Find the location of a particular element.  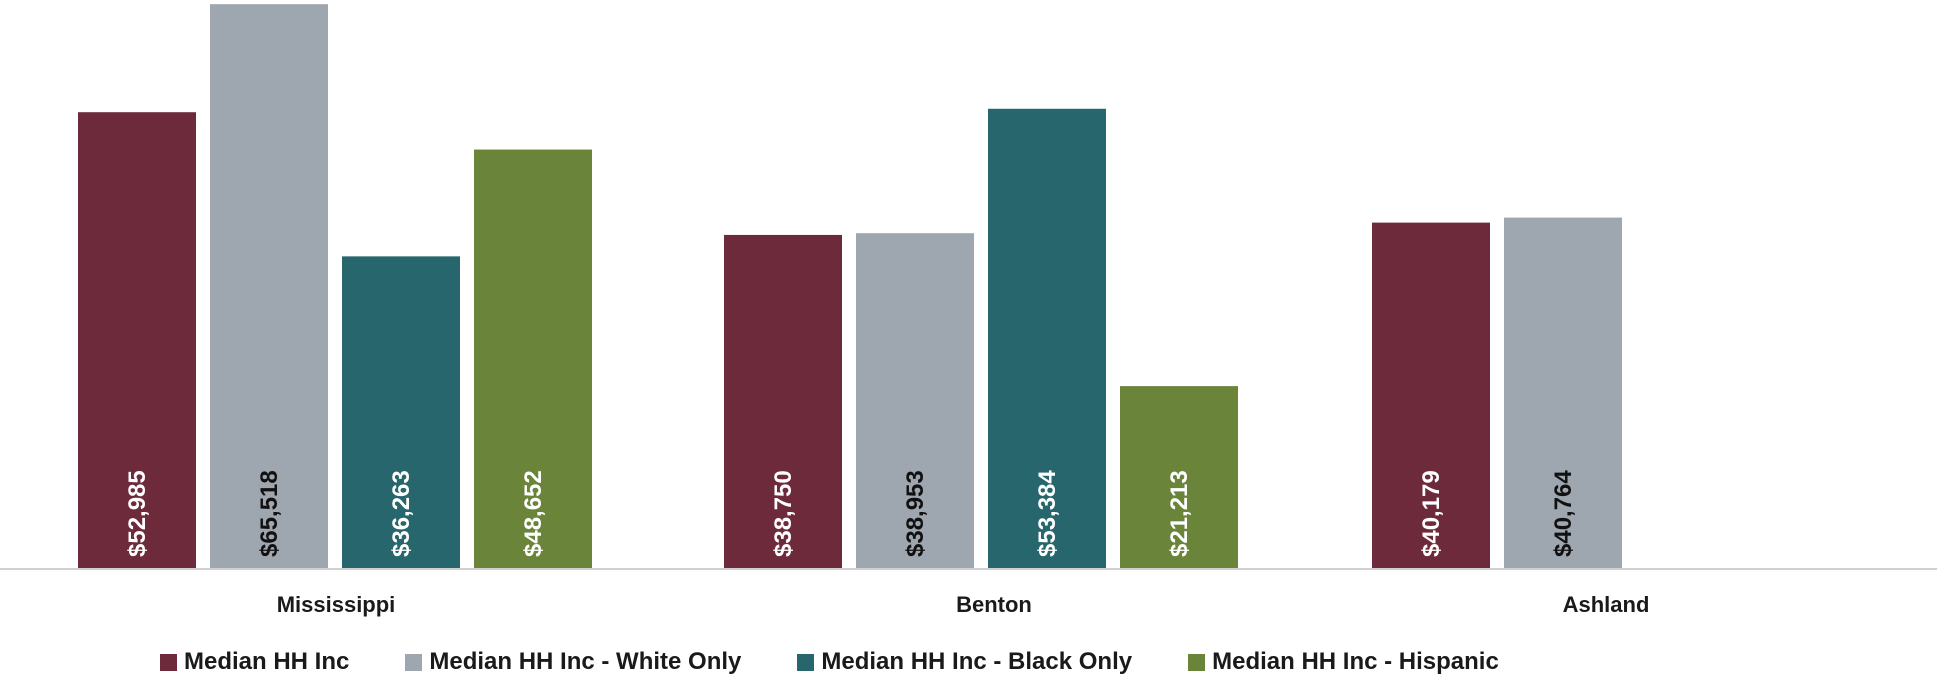

bar-mississippi-median-hh-inc-black-only is located at coordinates (401, 412).